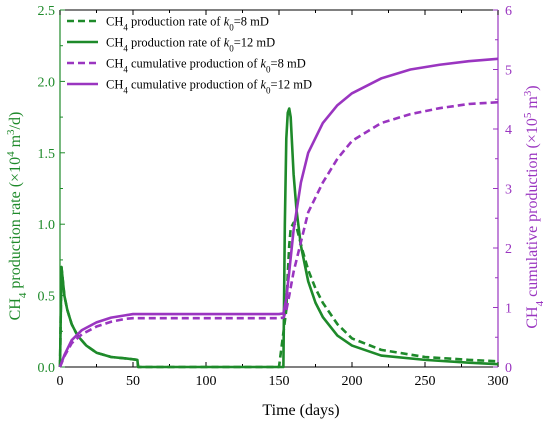  What do you see at coordinates (498, 381) in the screenshot?
I see `x-tick-label: 300` at bounding box center [498, 381].